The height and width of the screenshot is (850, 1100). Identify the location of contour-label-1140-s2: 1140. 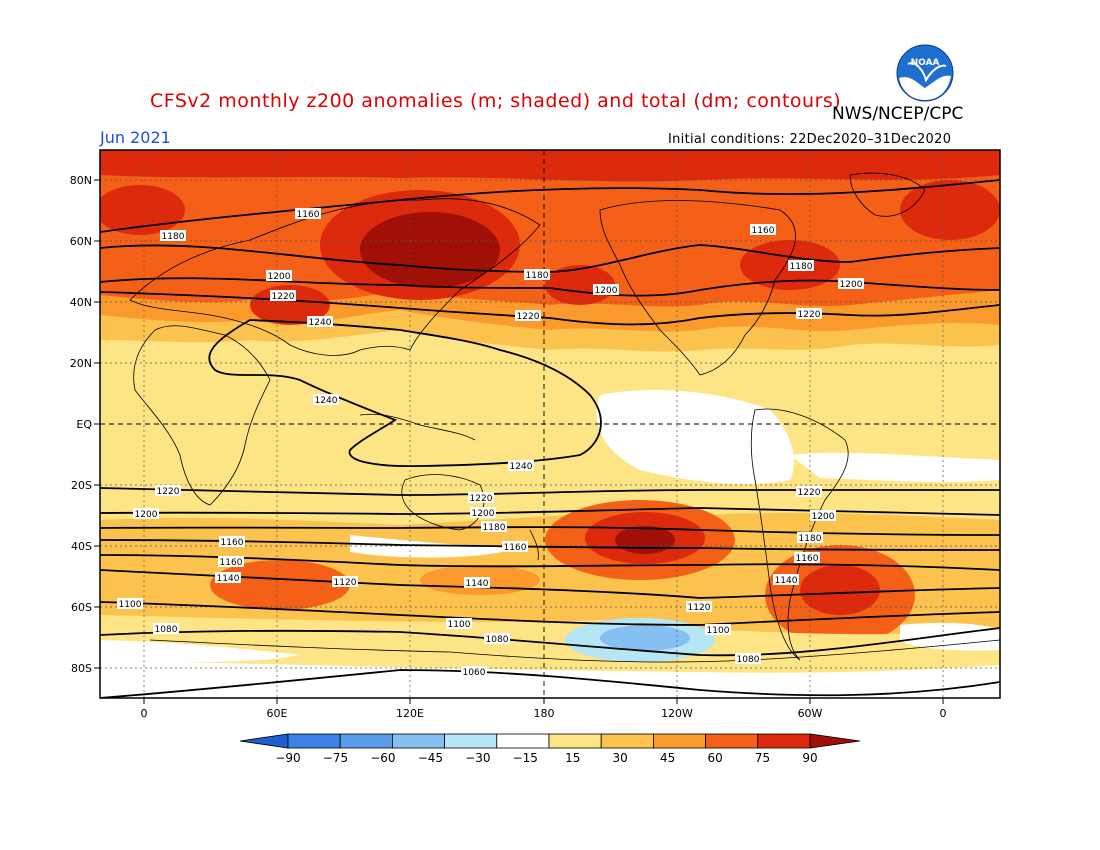
(477, 583).